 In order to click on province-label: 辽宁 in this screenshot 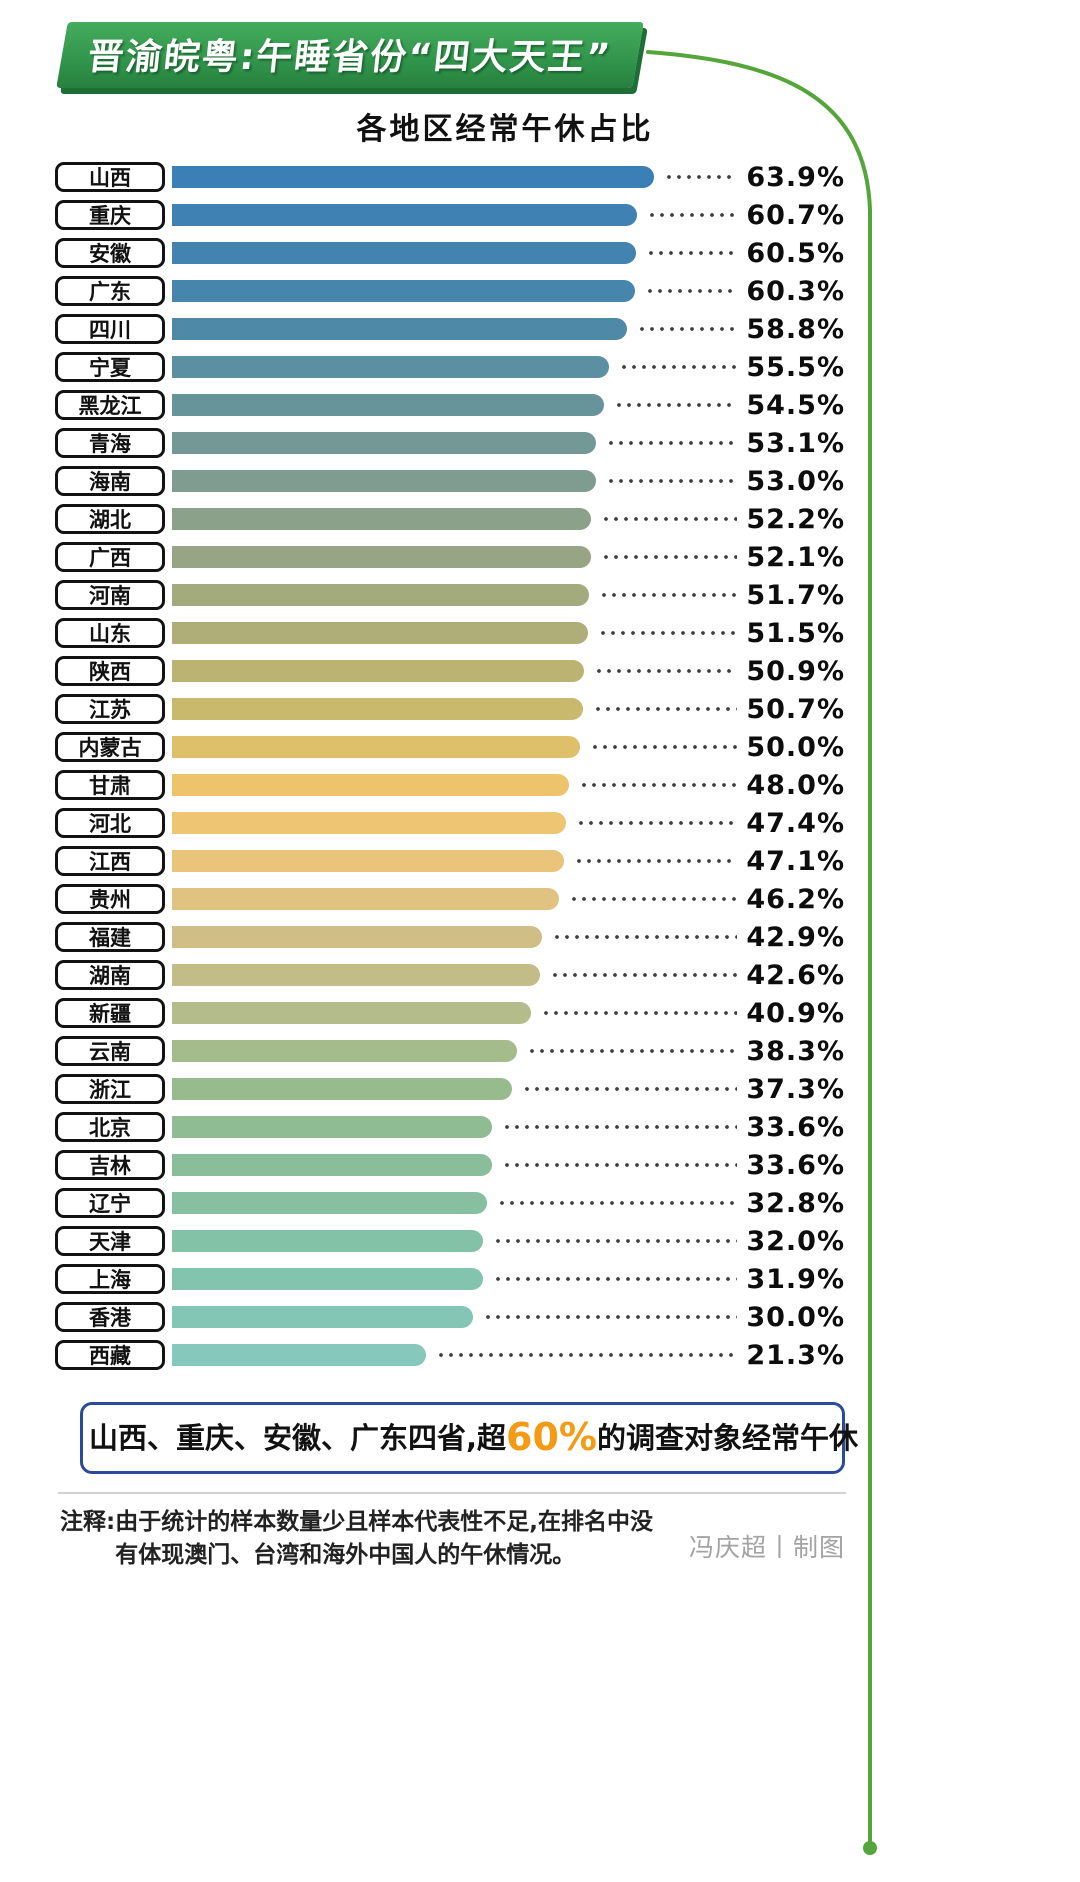, I will do `click(110, 1203)`.